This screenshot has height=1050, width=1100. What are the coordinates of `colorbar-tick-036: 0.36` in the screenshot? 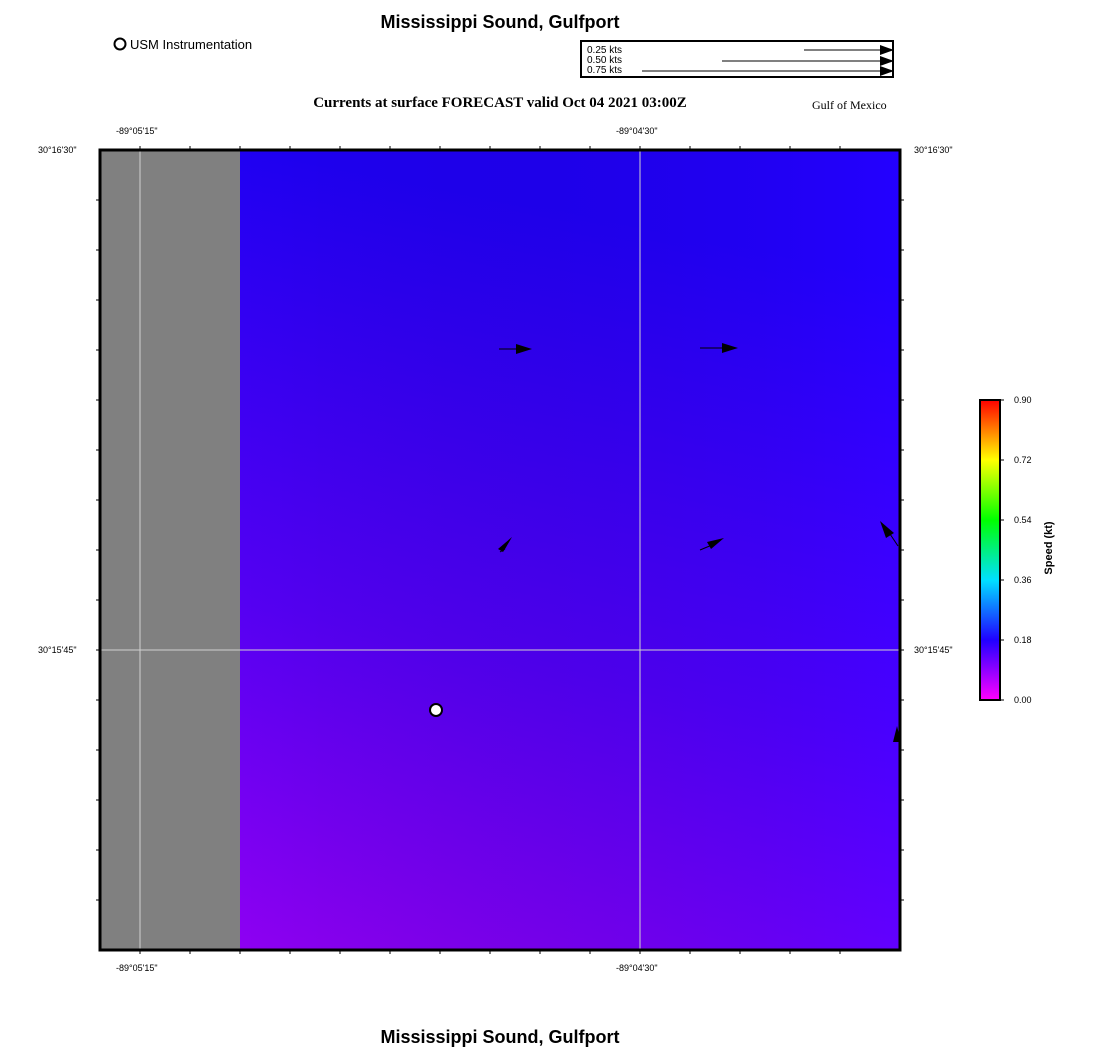 It's located at (1023, 580).